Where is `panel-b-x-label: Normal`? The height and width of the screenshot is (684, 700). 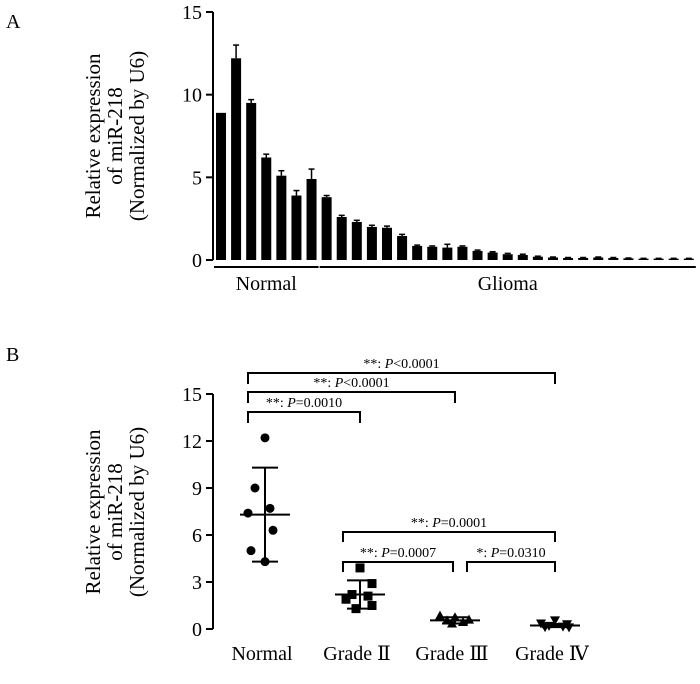 panel-b-x-label: Normal is located at coordinates (262, 654).